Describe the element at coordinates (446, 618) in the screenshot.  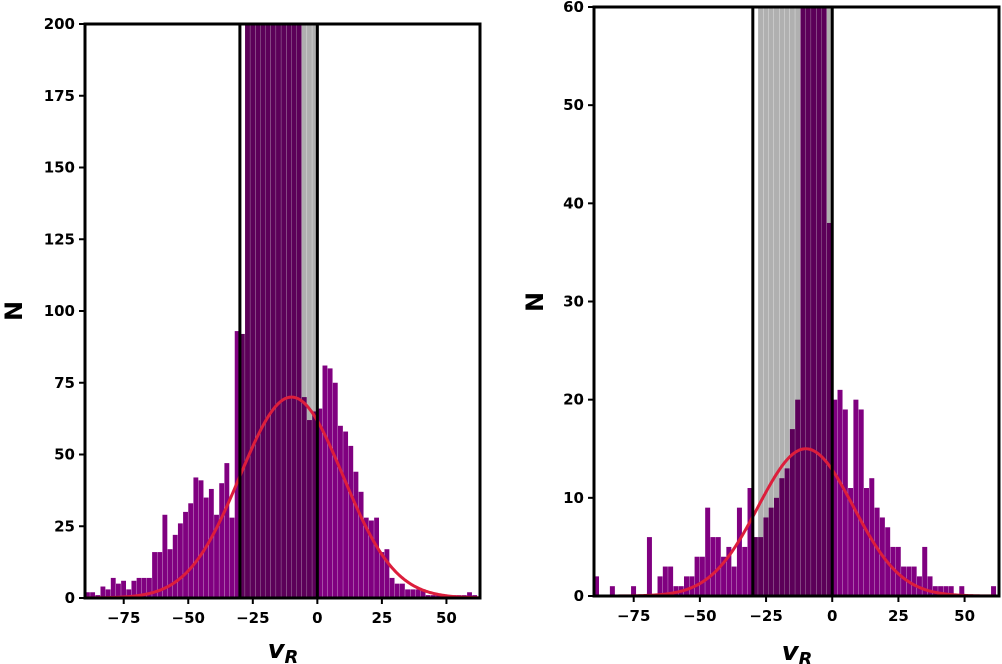
I see `x-tick-label: 50` at that location.